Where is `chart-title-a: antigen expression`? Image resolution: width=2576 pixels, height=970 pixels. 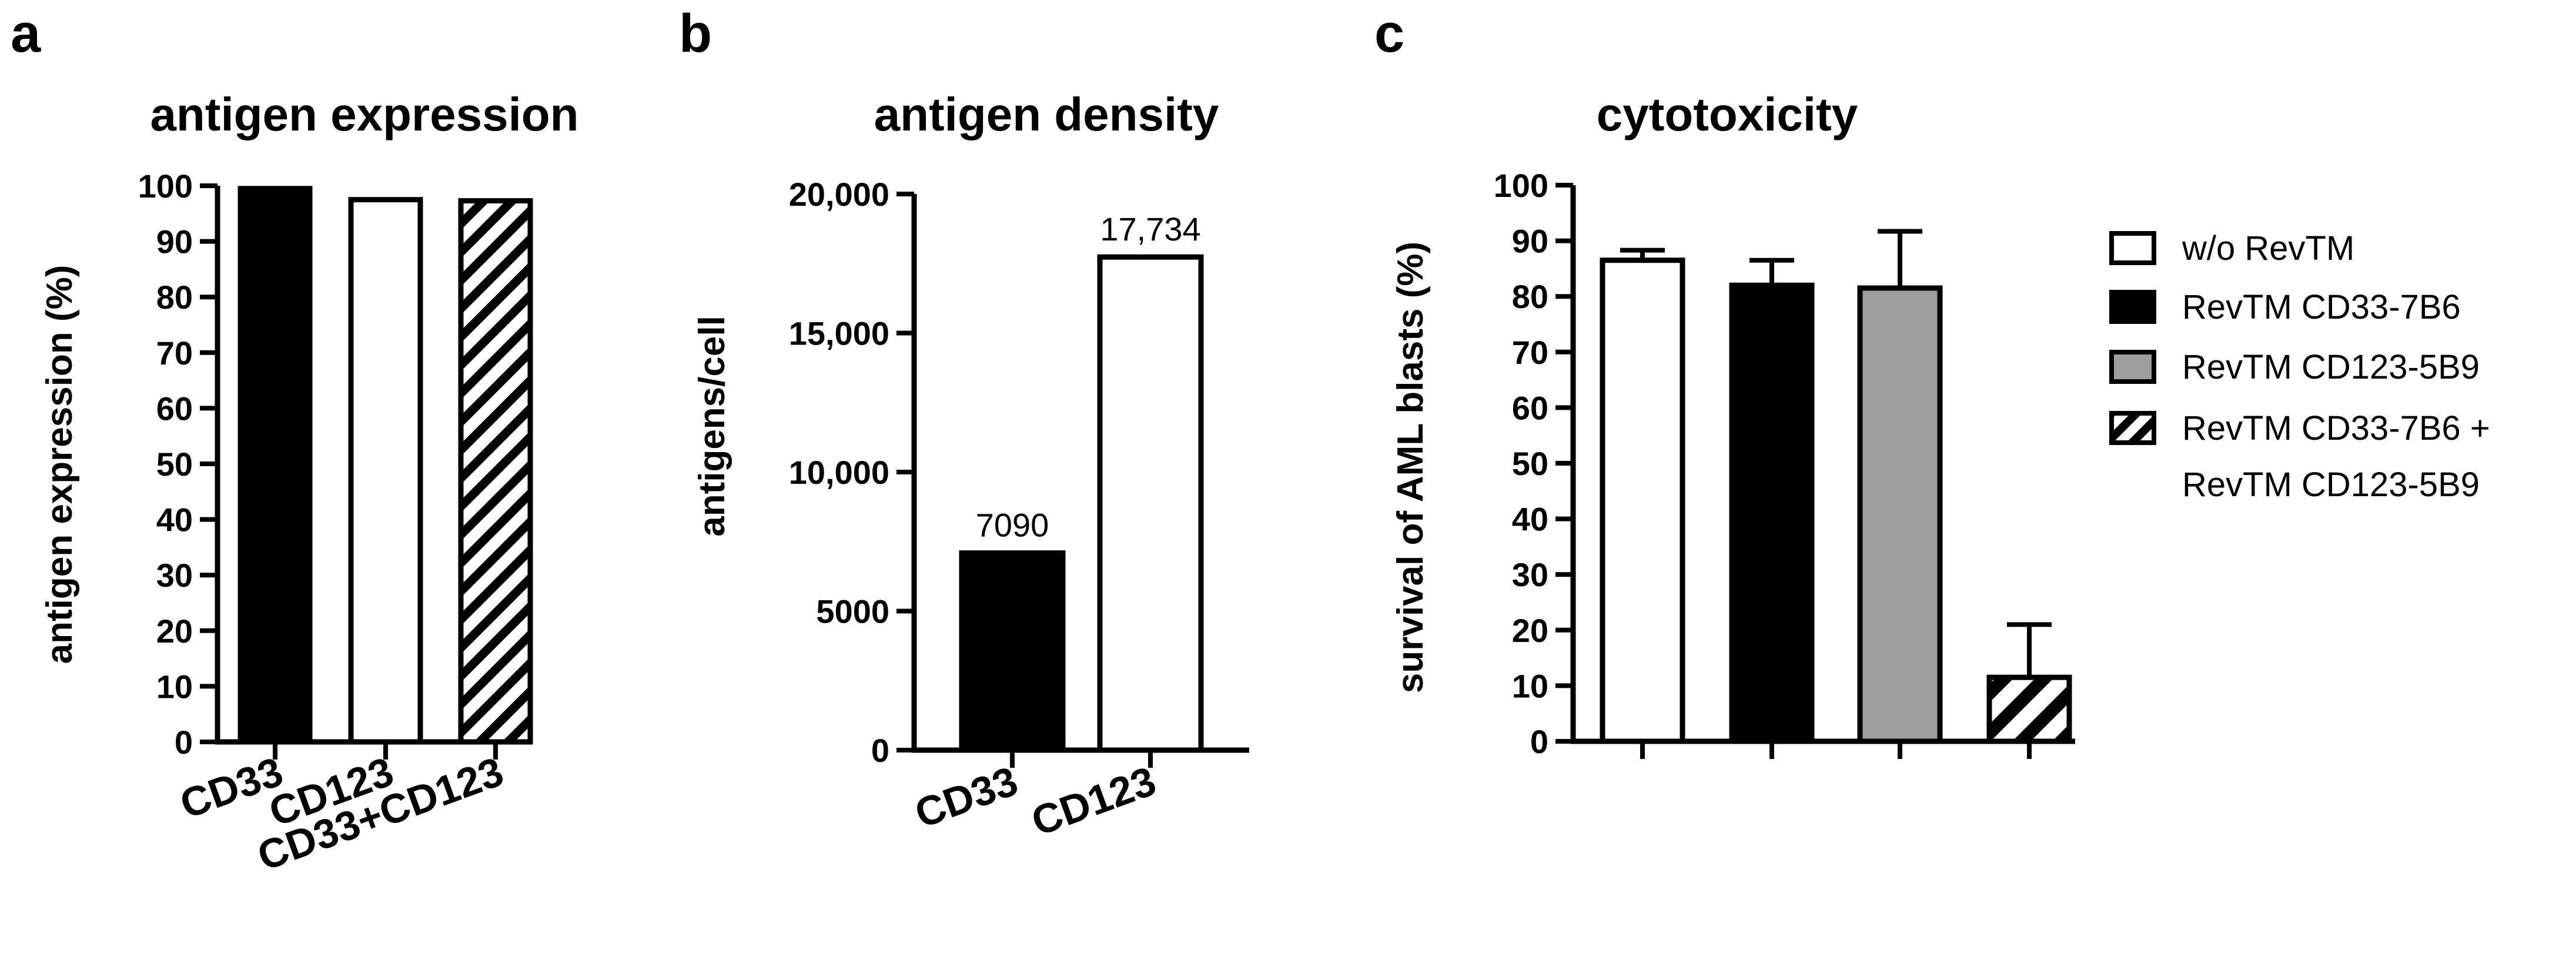 chart-title-a: antigen expression is located at coordinates (364, 114).